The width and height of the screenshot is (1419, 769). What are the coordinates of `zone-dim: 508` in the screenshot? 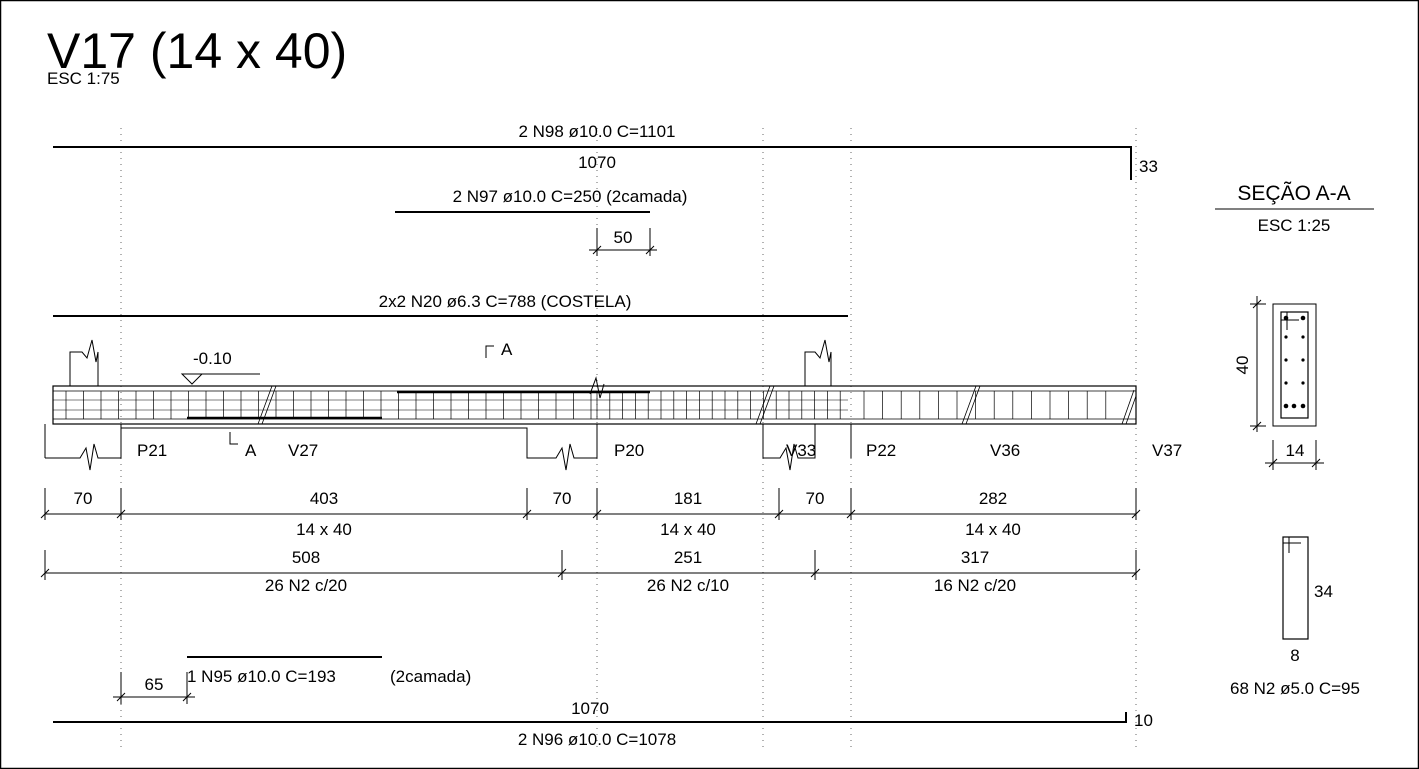 It's located at (306, 557).